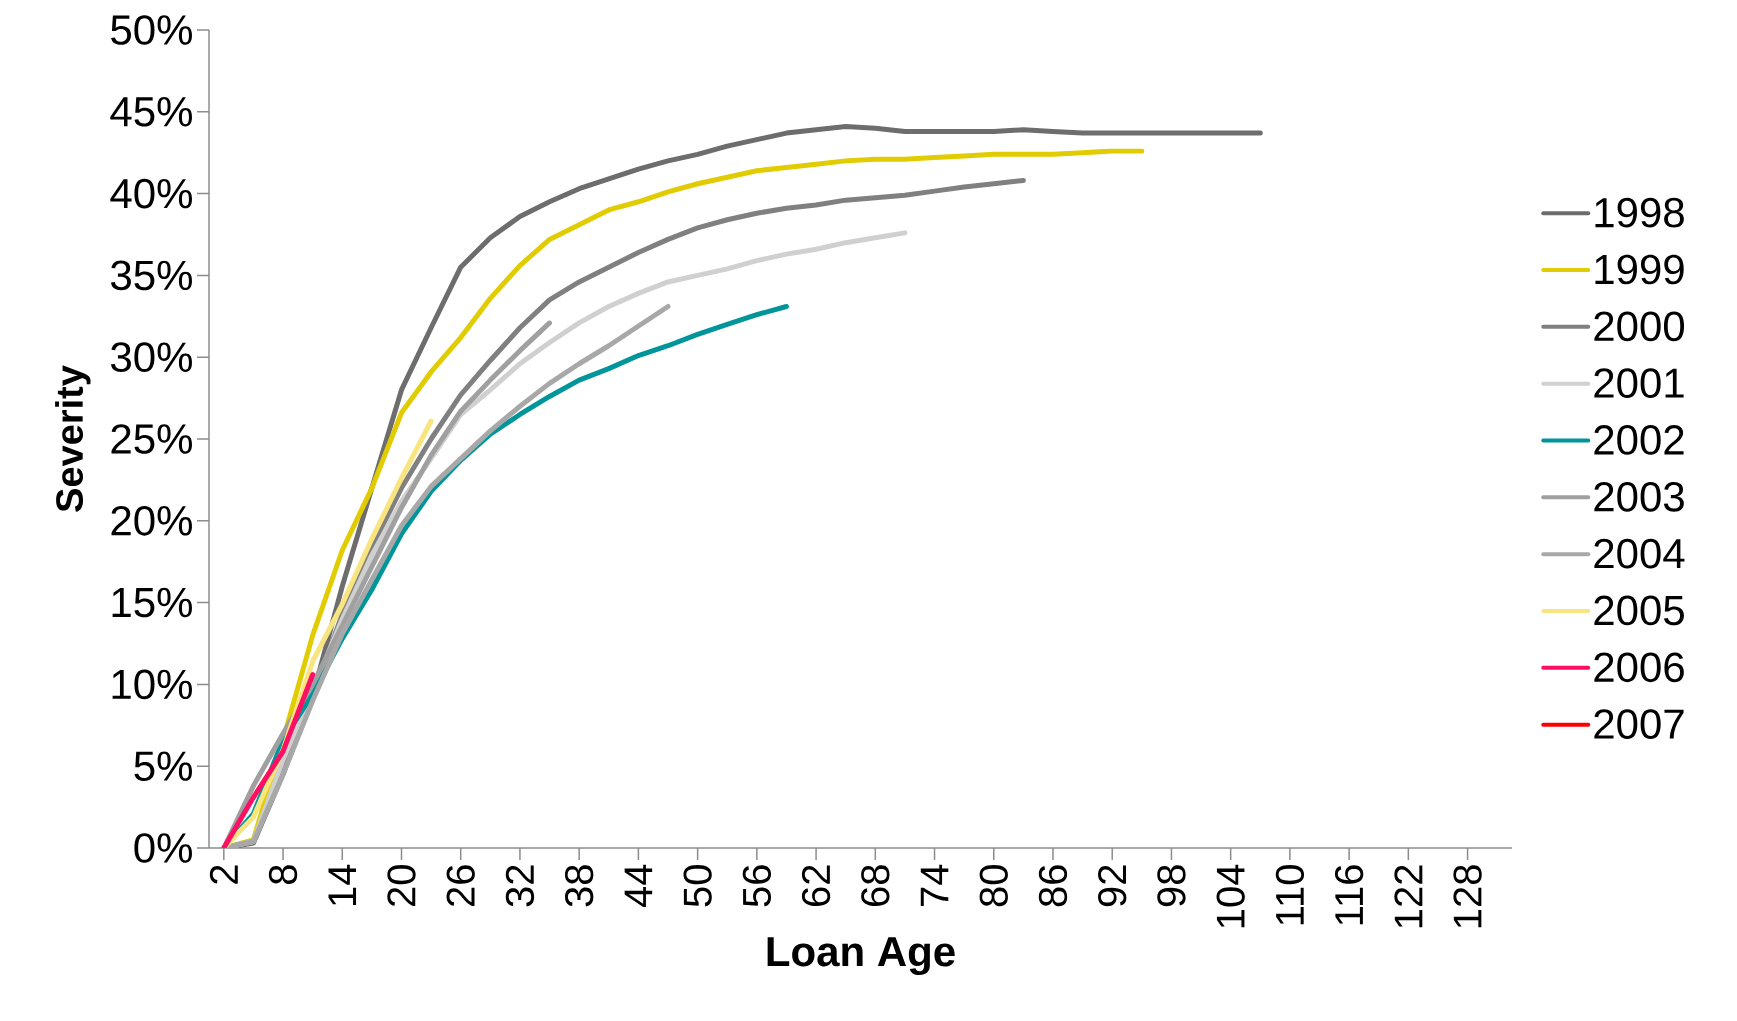 The image size is (1737, 1021). Describe the element at coordinates (401, 886) in the screenshot. I see `x-tick-label: 20` at that location.